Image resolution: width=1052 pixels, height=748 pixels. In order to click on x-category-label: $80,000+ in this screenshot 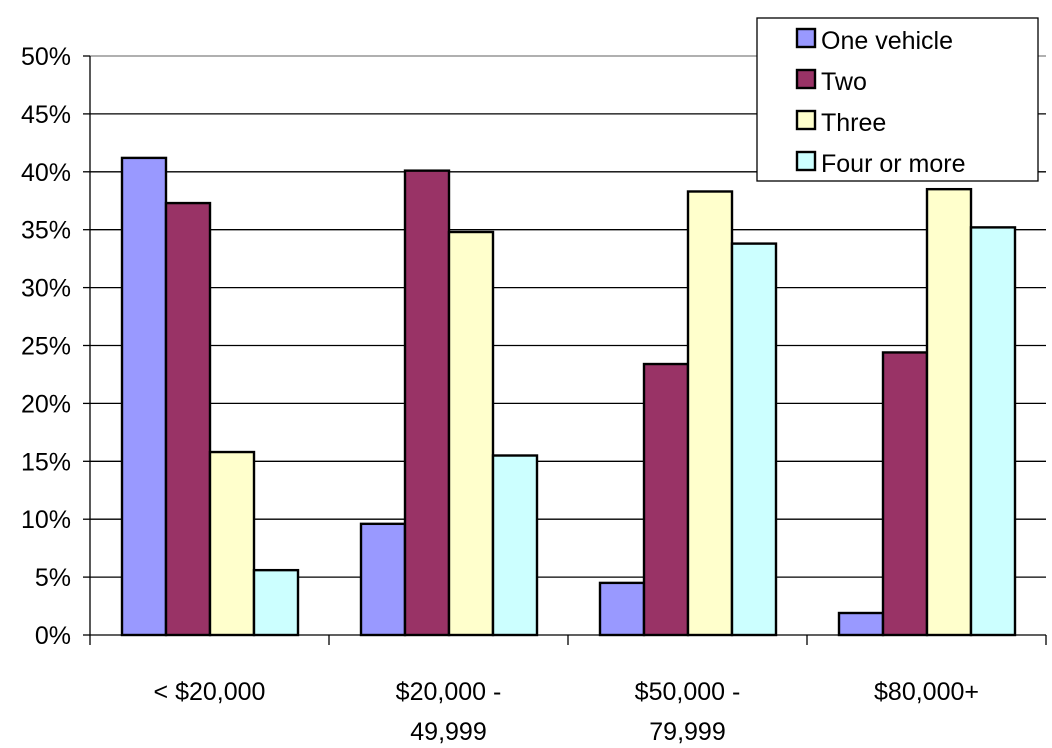, I will do `click(926, 692)`.